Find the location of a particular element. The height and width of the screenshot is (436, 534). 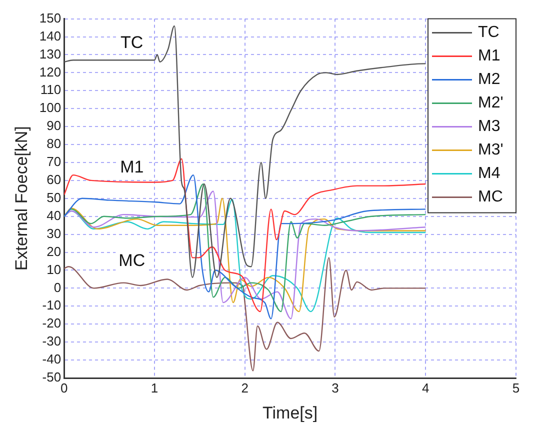

y-tick-label: 150 is located at coordinates (50, 18).